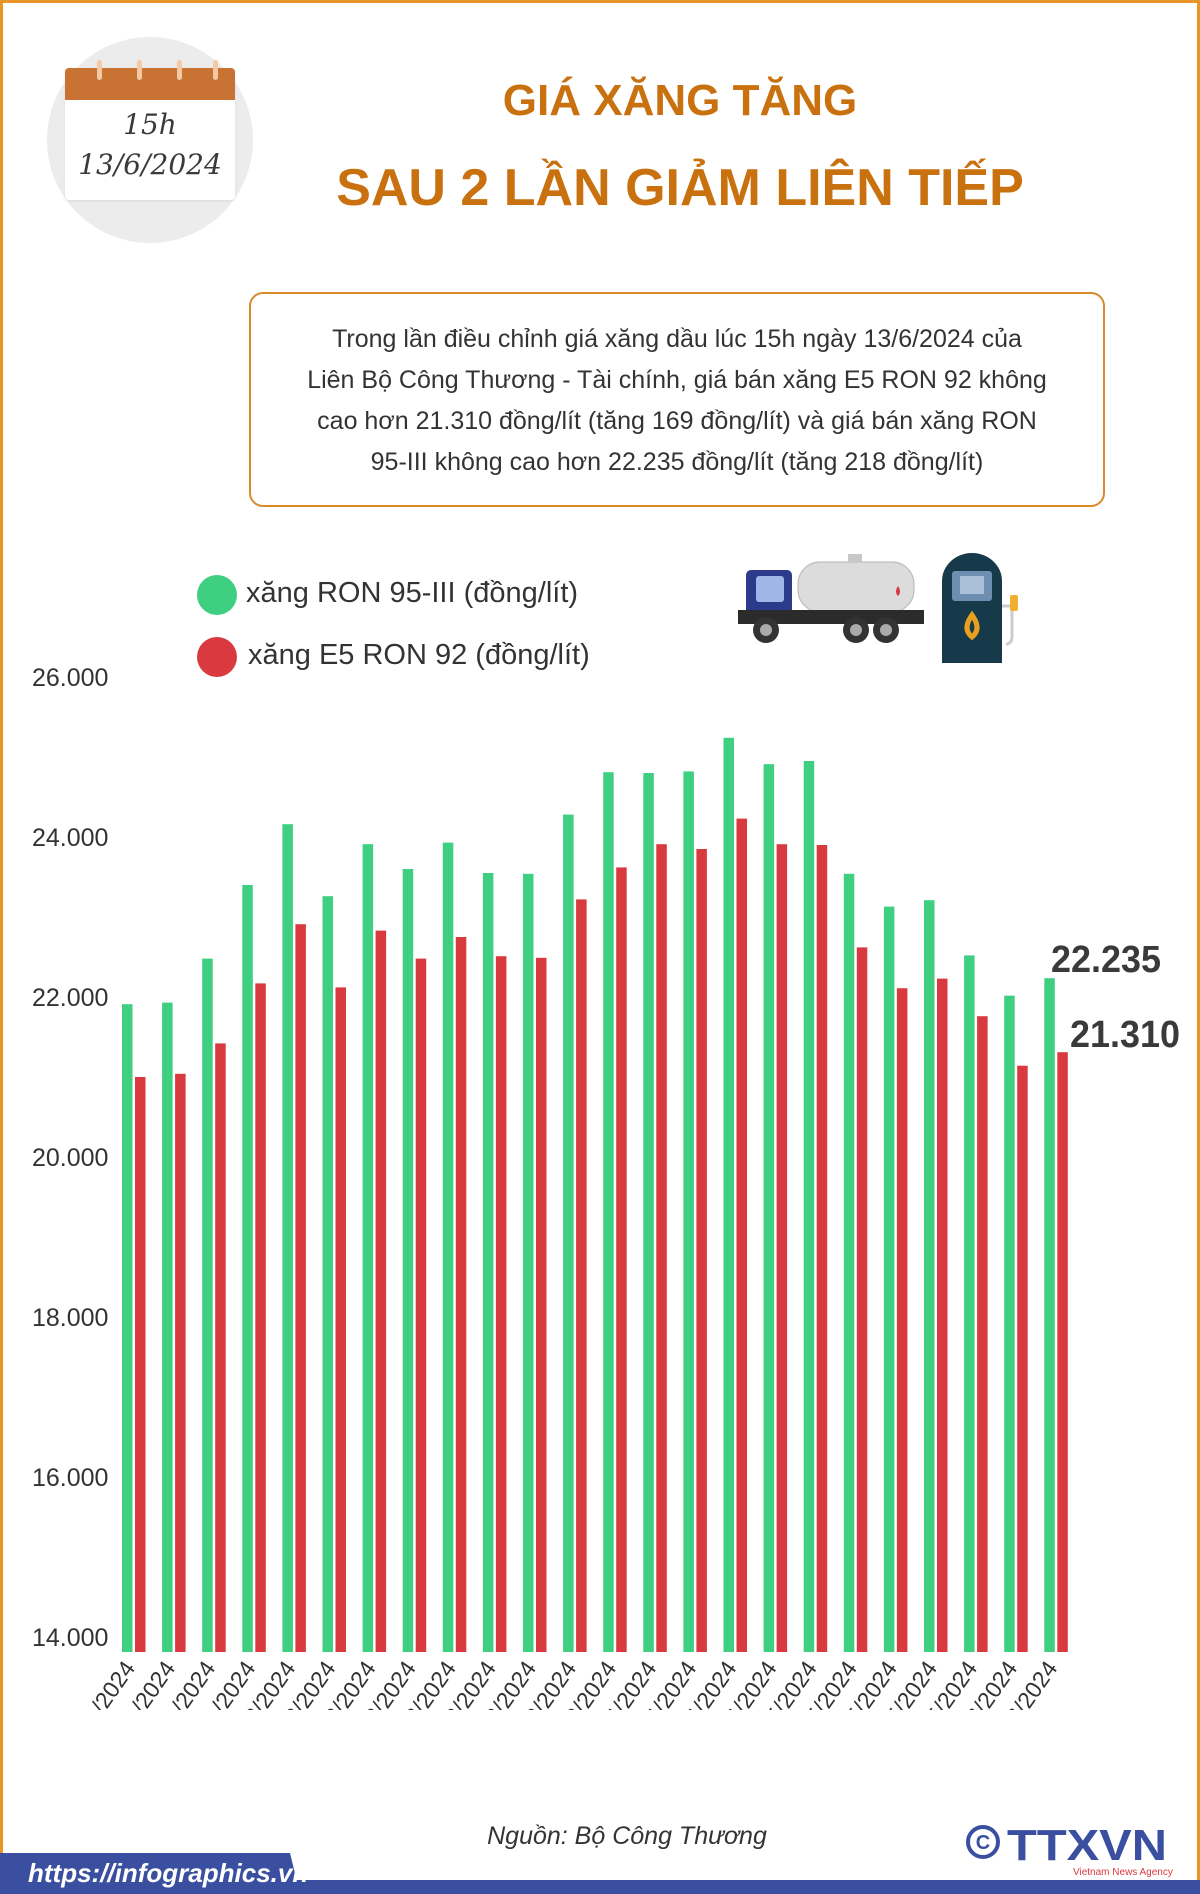 The width and height of the screenshot is (1200, 1894). I want to click on footer-tab, so click(150, 1873).